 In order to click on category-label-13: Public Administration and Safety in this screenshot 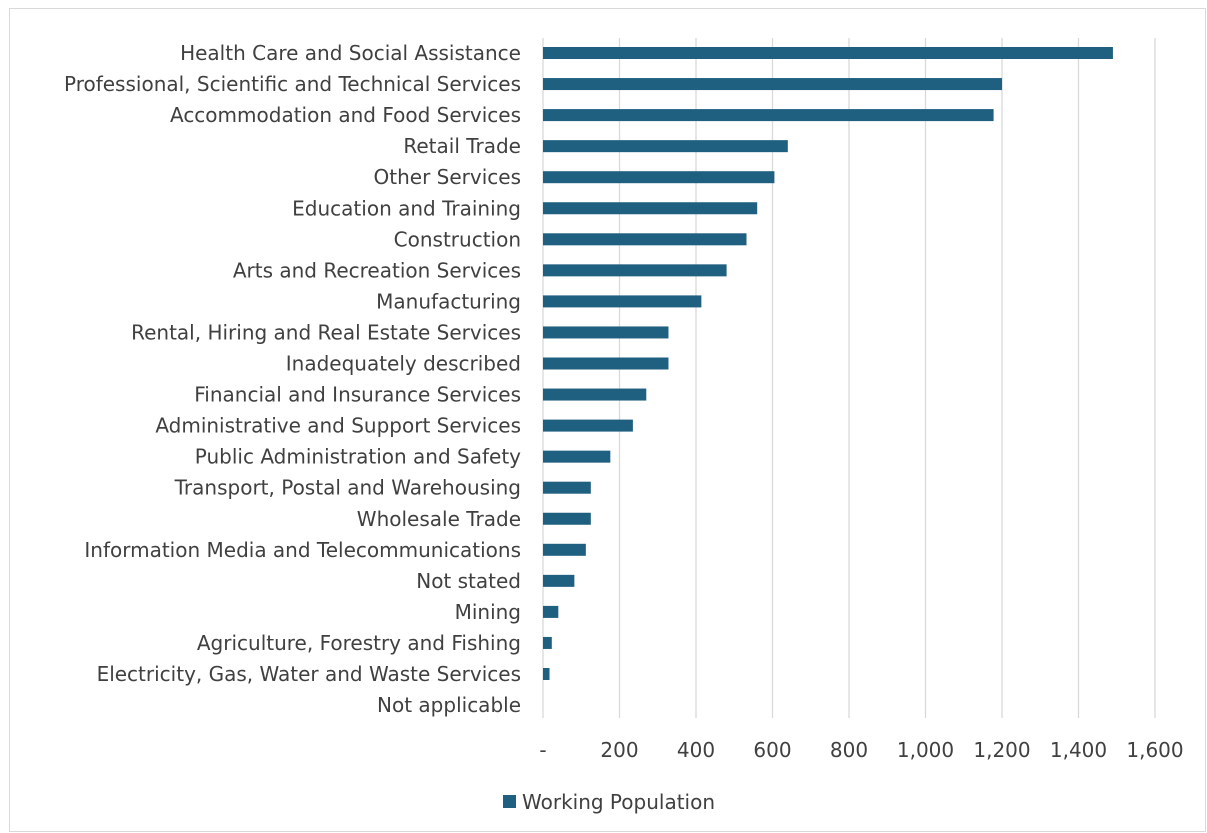, I will do `click(358, 457)`.